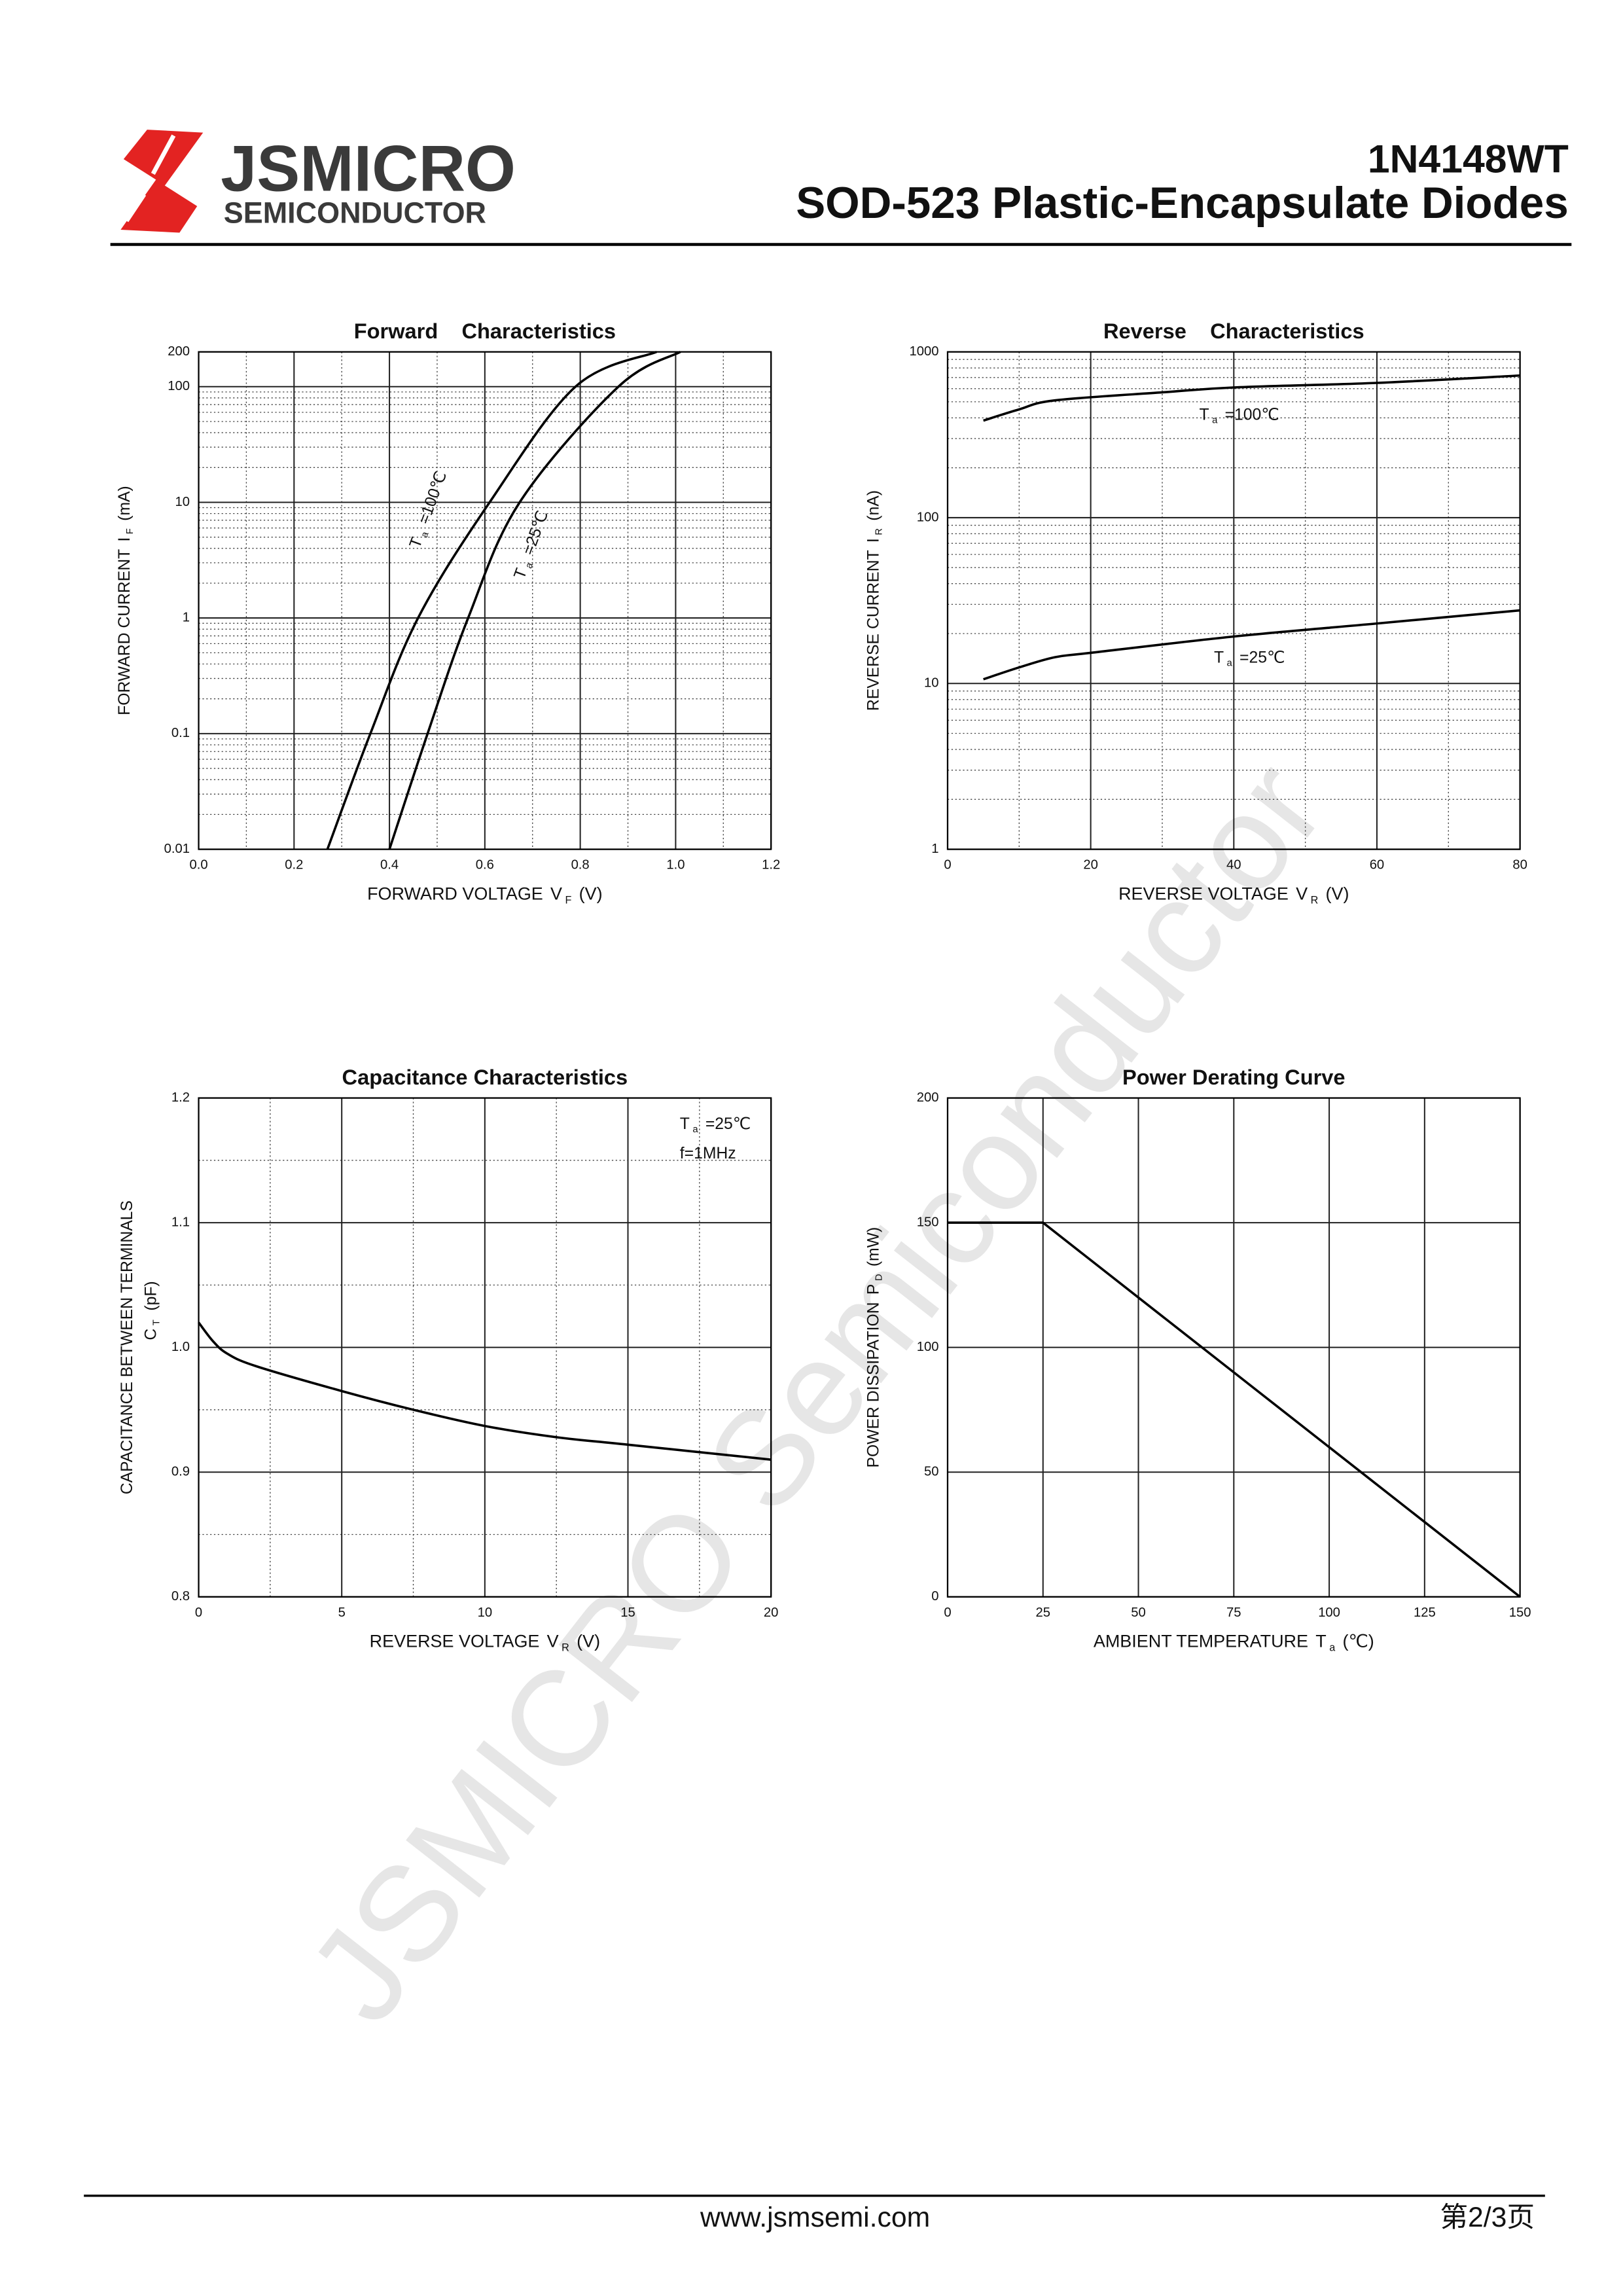 This screenshot has width=1623, height=2296. Describe the element at coordinates (874, 600) in the screenshot. I see `y-axis-label: REVERSE CURRENT IR (nA)` at that location.